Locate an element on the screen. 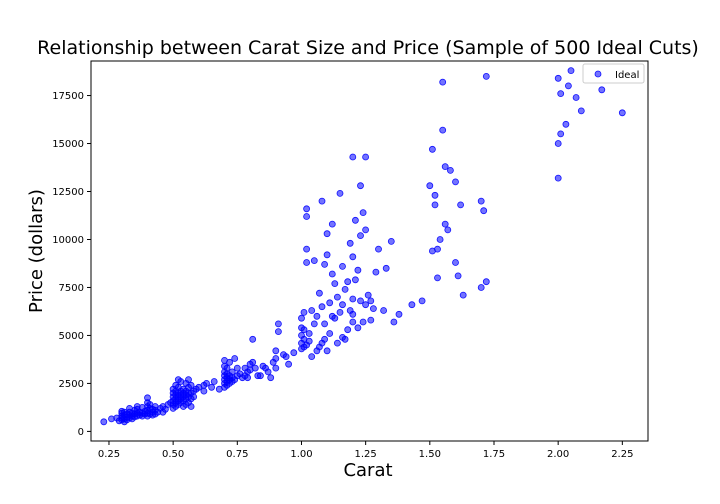 The image size is (720, 504). x-tick-label: 1.25 is located at coordinates (366, 454).